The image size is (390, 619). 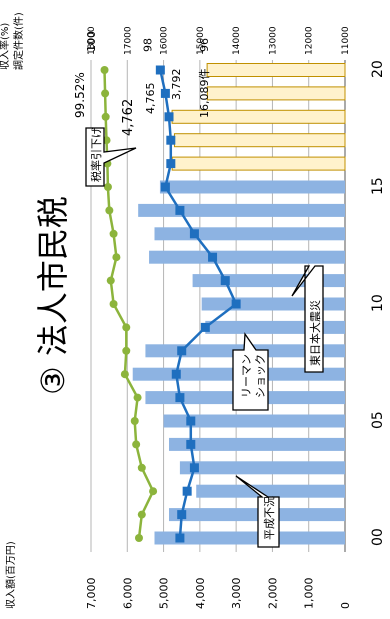 What do you see at coordinates (128, 117) in the screenshot?
I see `annotation-bar-4762: 4,762` at bounding box center [128, 117].